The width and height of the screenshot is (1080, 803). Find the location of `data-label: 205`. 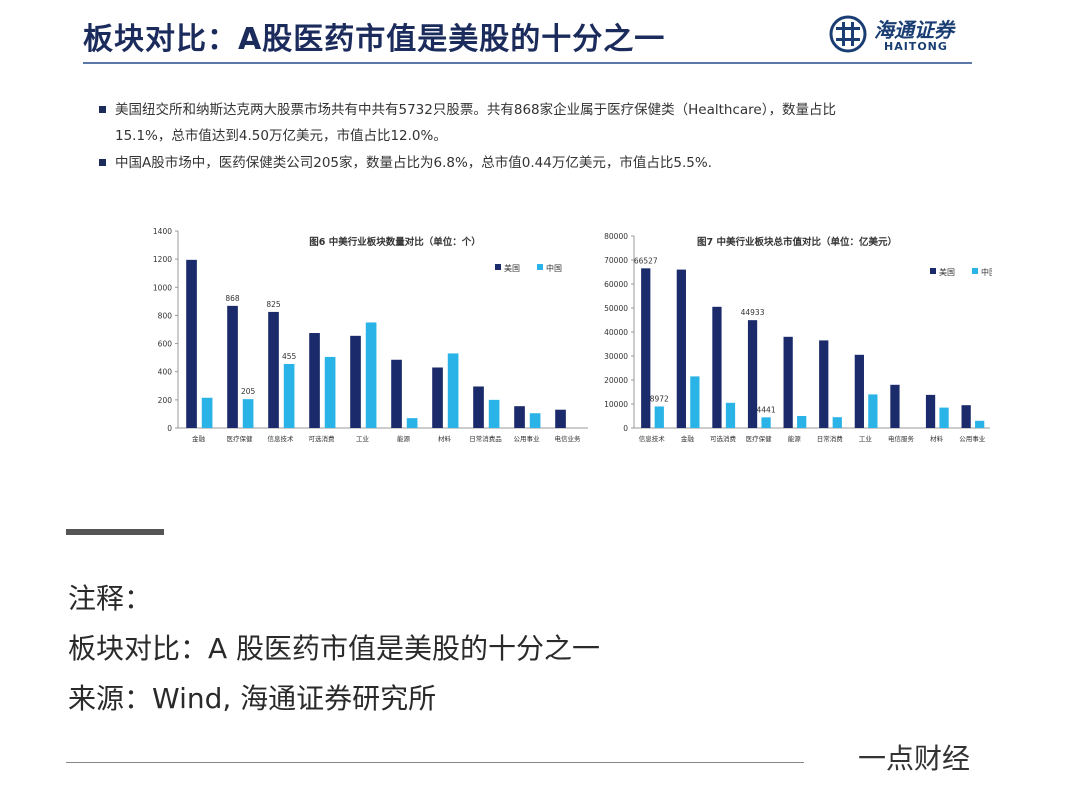

data-label: 205 is located at coordinates (248, 391).